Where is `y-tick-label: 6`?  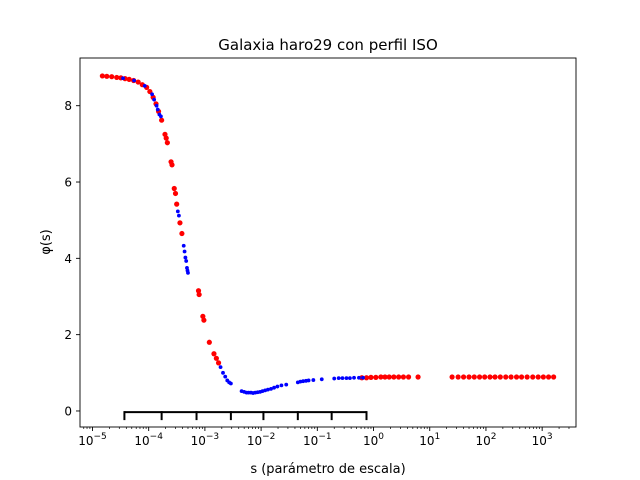 y-tick-label: 6 is located at coordinates (68, 183).